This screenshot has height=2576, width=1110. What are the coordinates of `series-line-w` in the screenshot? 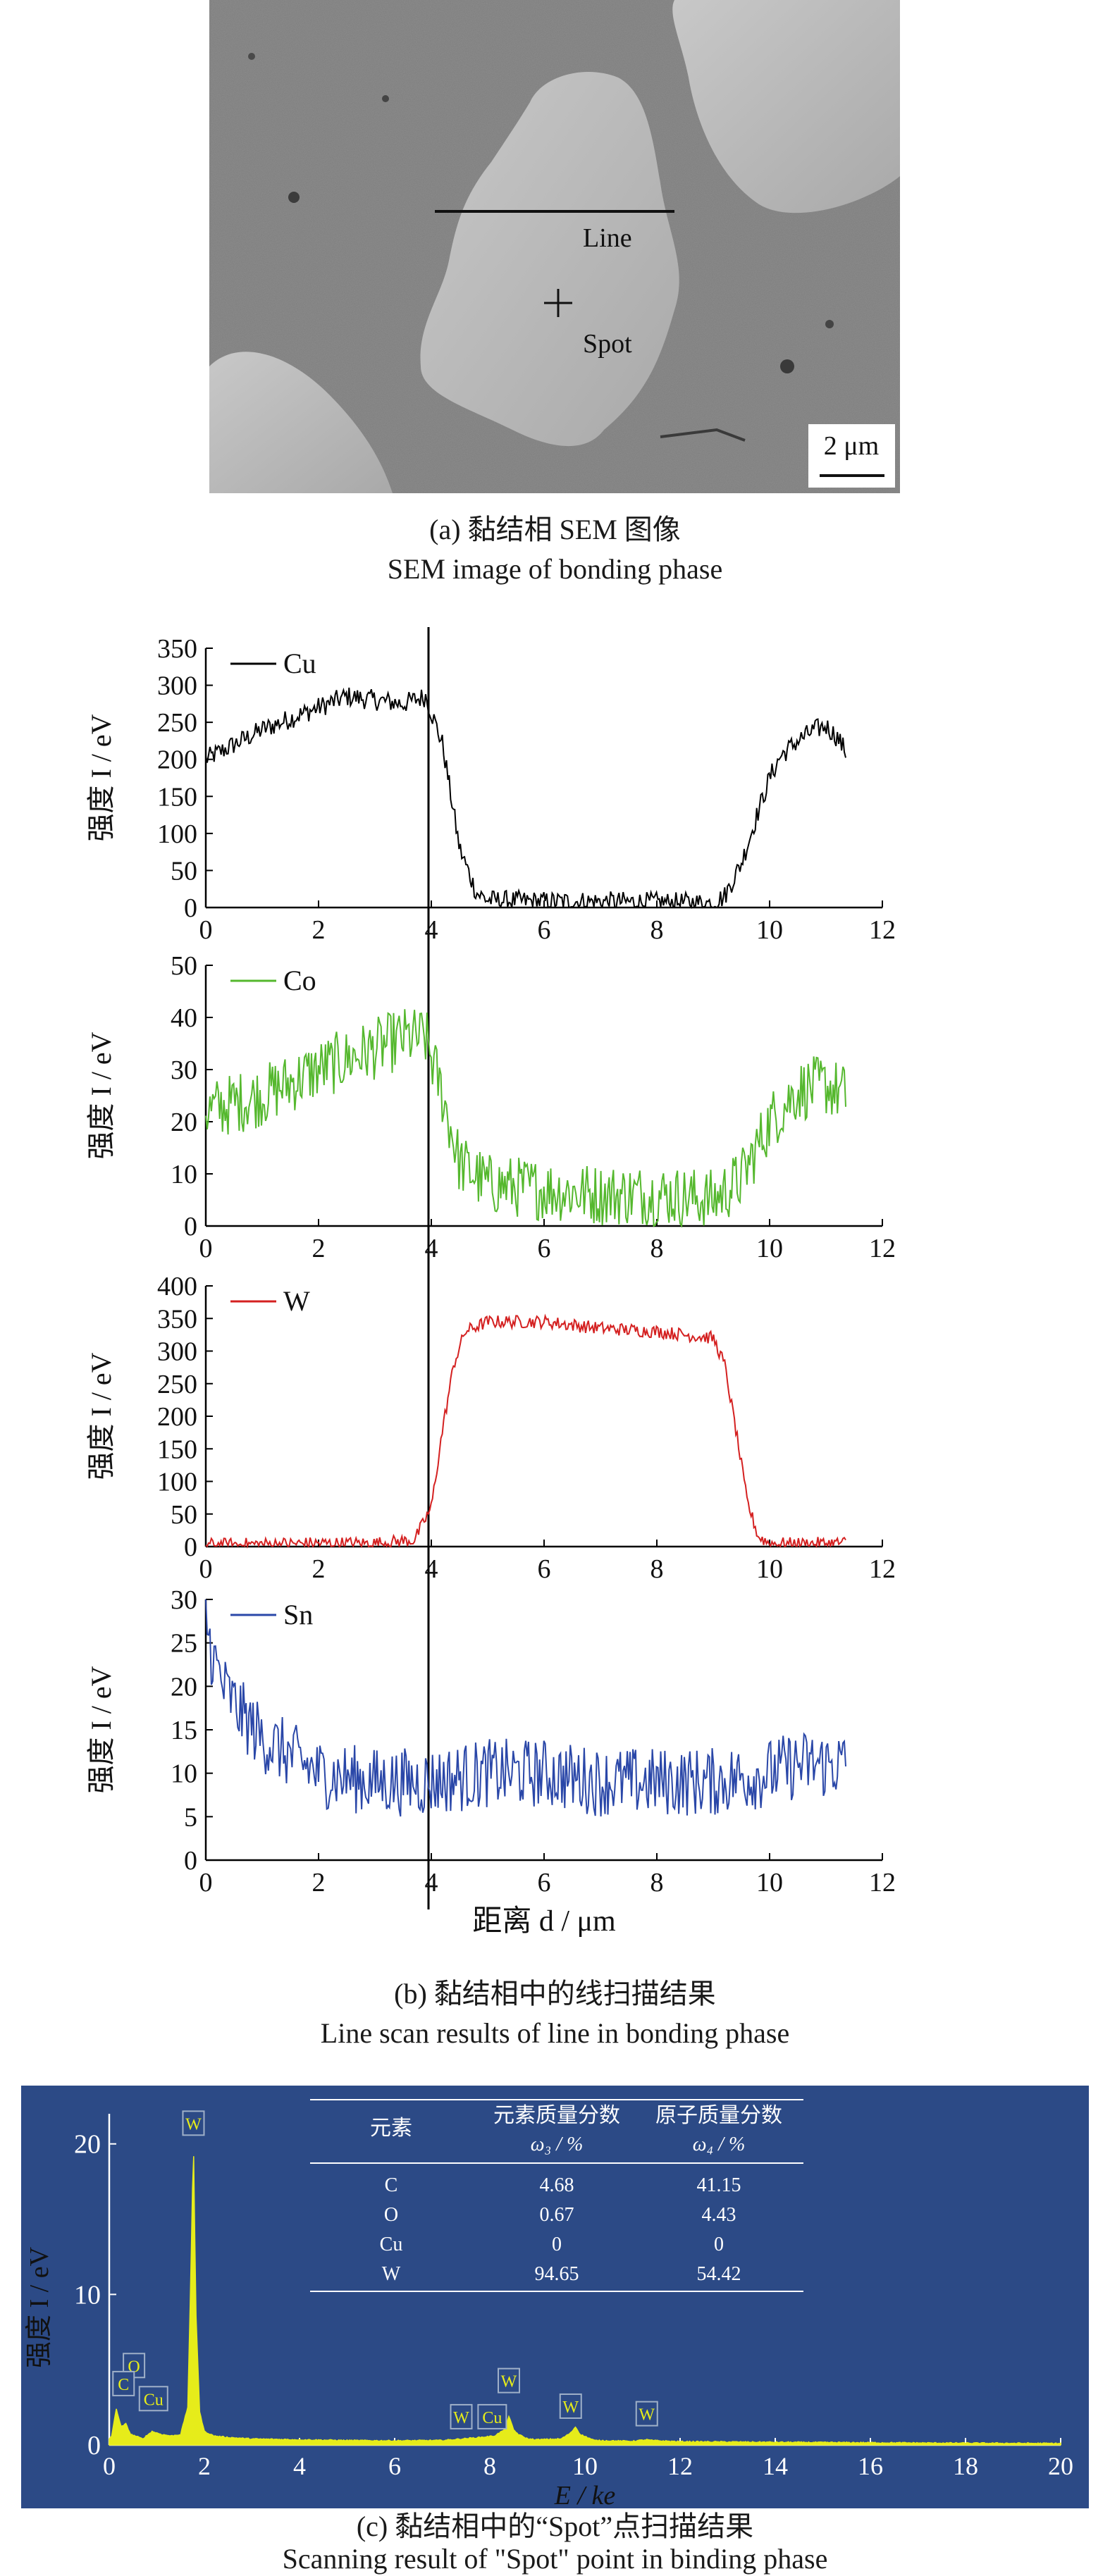 It's located at (525, 1431).